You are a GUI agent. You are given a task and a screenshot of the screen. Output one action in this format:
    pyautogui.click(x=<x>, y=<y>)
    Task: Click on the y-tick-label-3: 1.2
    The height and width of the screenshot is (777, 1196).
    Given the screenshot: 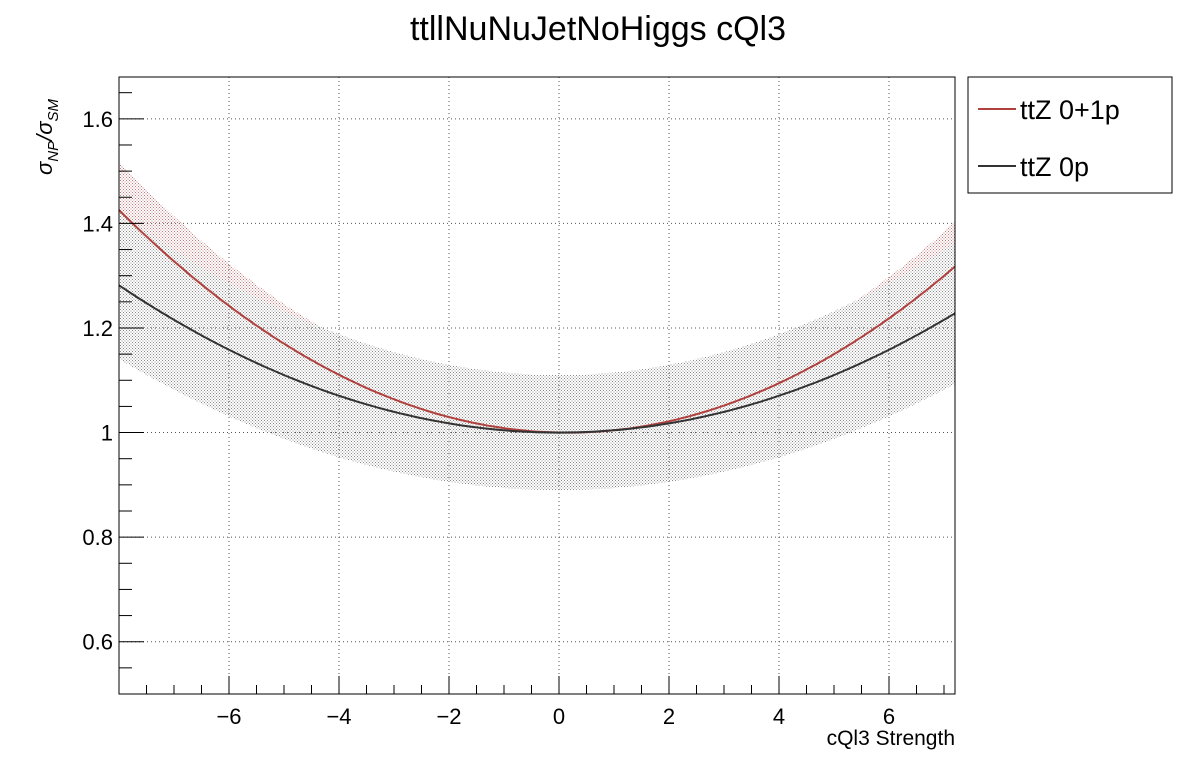 What is the action you would take?
    pyautogui.click(x=97, y=328)
    